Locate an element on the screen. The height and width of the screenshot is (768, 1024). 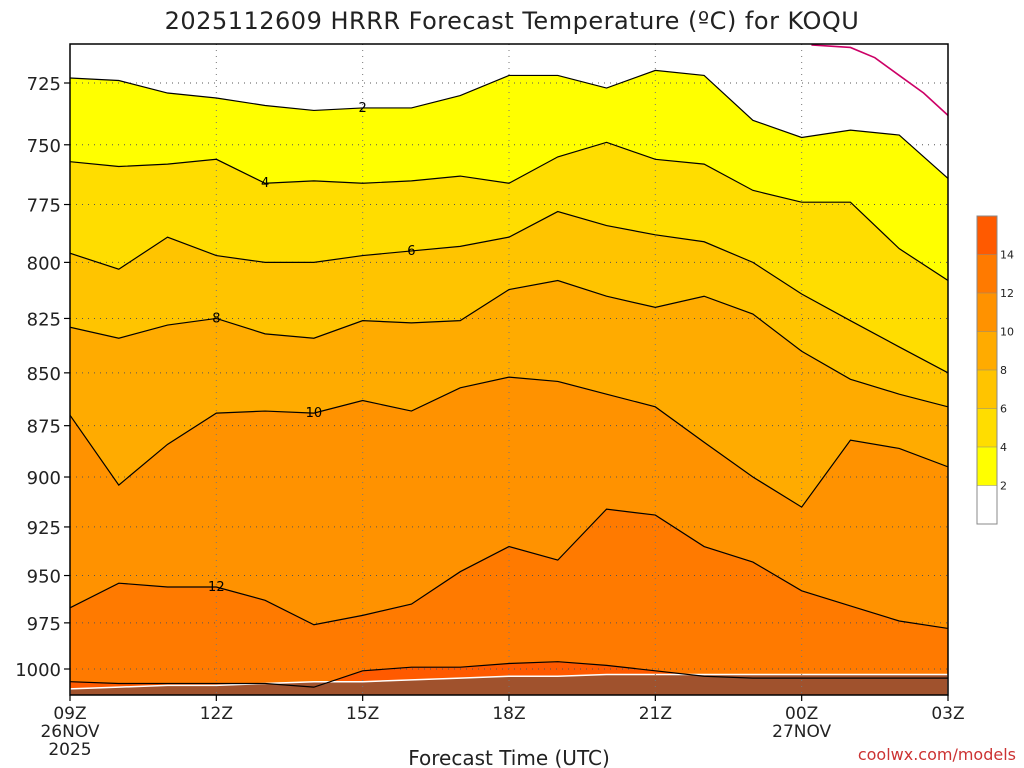
x-tick-date: 26NOV is located at coordinates (69, 732).